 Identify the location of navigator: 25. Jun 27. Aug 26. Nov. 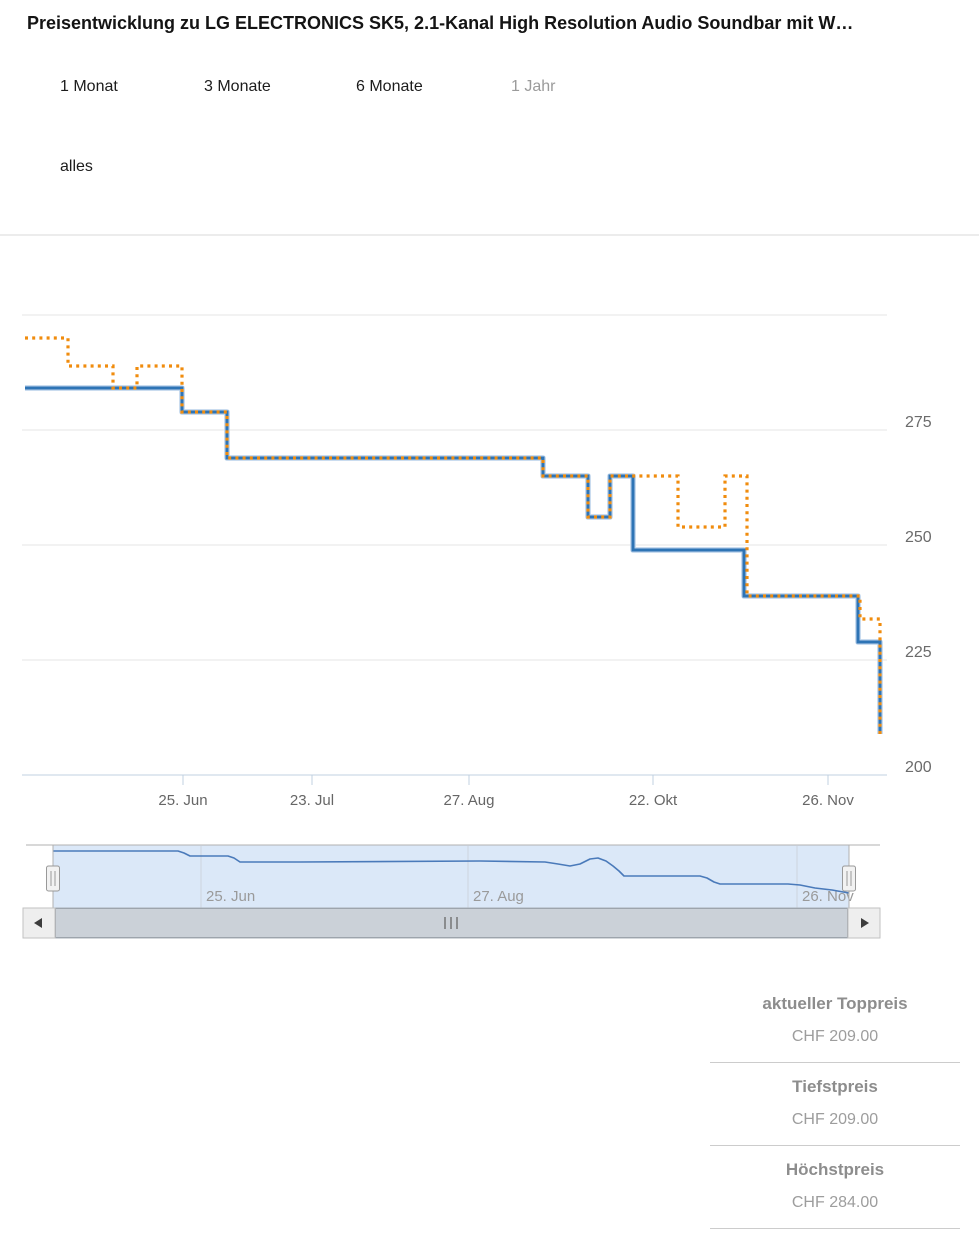
(451, 891).